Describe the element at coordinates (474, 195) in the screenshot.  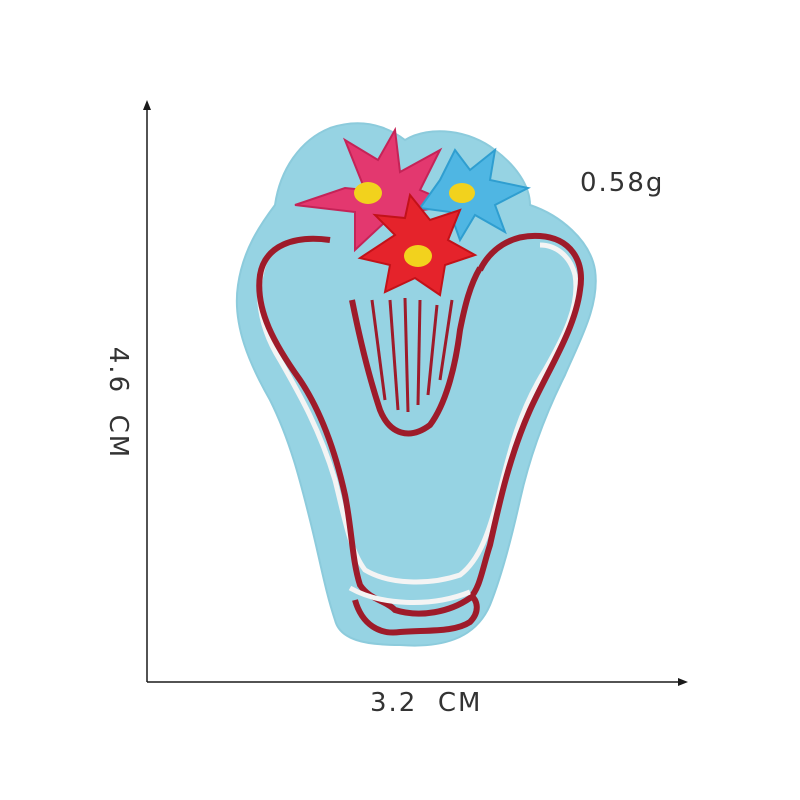
I see `blue-flower` at that location.